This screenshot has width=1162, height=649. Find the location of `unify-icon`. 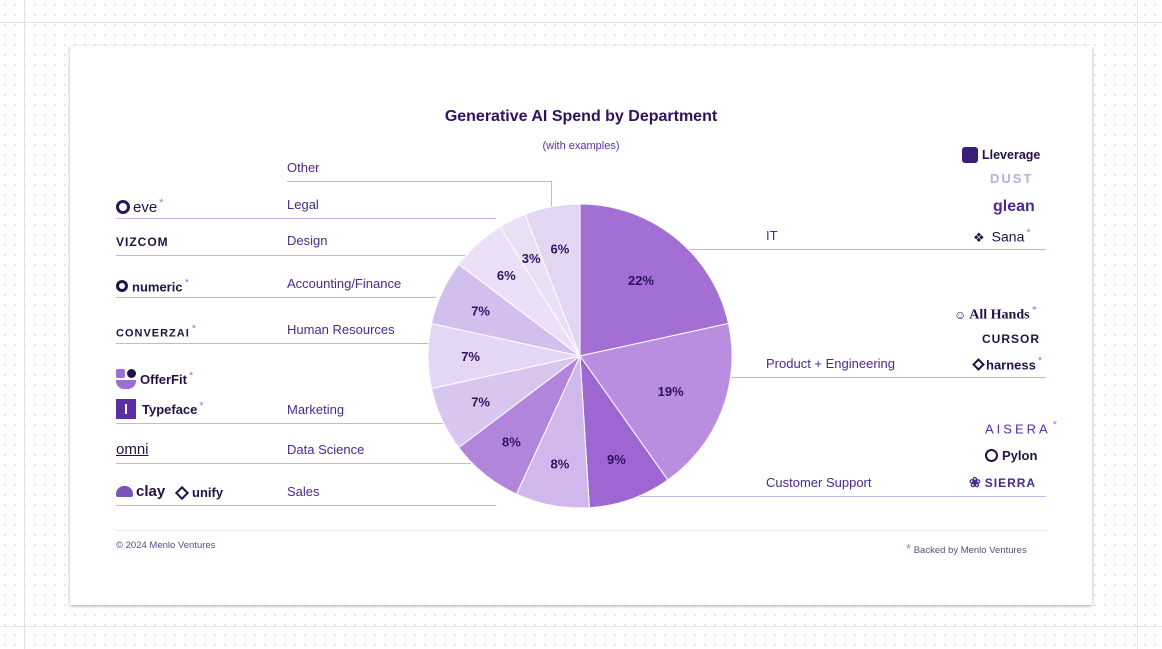

unify-icon is located at coordinates (182, 493).